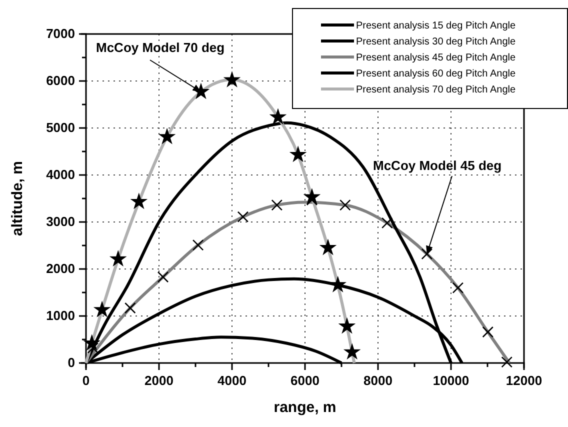 The width and height of the screenshot is (568, 427). What do you see at coordinates (60, 34) in the screenshot?
I see `y-tick-label: 7000` at bounding box center [60, 34].